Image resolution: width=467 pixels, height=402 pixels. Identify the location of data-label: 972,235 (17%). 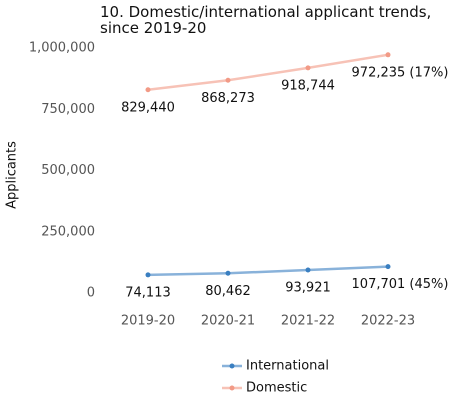
(400, 72).